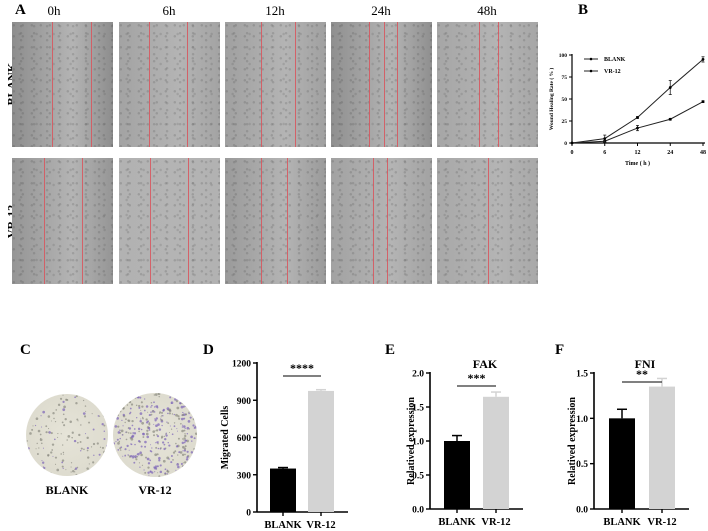 Image resolution: width=708 pixels, height=531 pixels. What do you see at coordinates (487, 84) in the screenshot?
I see `microscopy-image-blank-48h` at bounding box center [487, 84].